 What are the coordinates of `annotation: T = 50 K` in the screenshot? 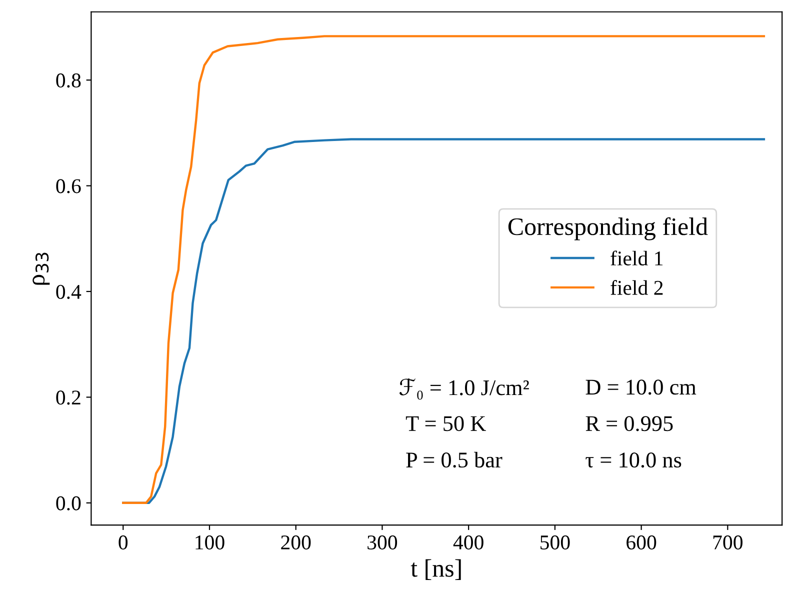 It's located at (446, 424).